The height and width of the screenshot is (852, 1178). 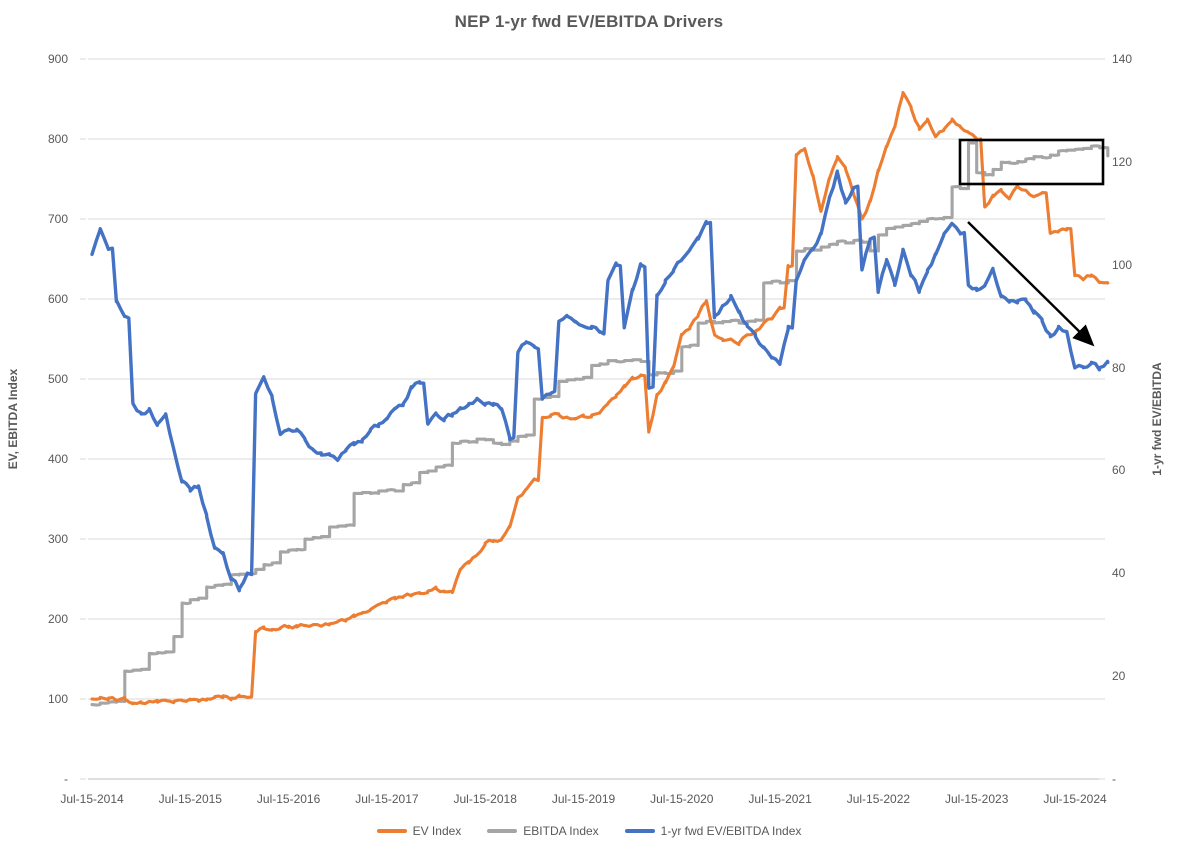 I want to click on x-axis-tick-label: Jul-15-2019, so click(x=583, y=799).